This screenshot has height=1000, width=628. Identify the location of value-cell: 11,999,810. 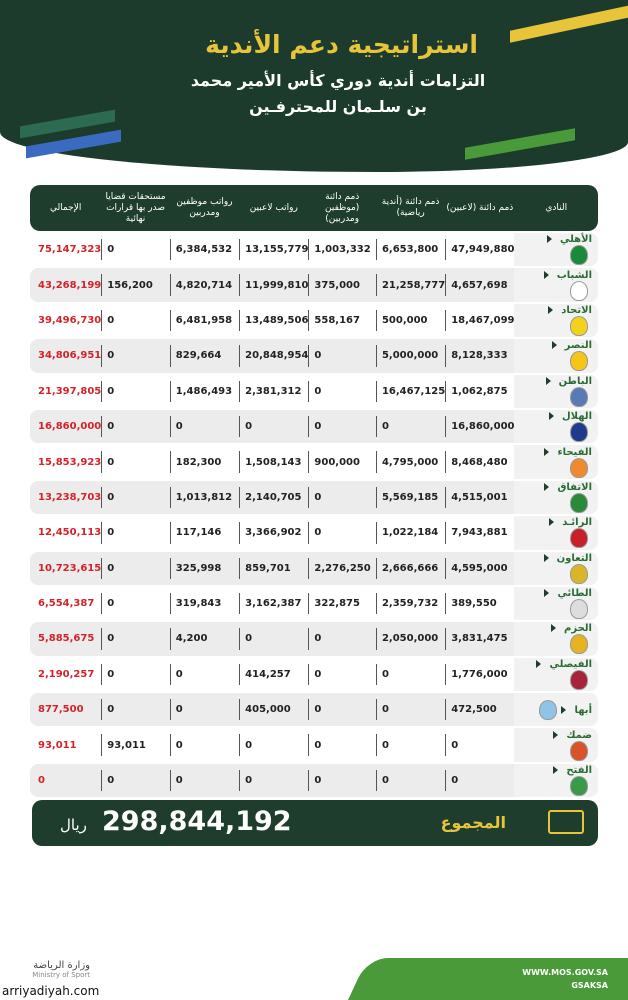
(274, 285).